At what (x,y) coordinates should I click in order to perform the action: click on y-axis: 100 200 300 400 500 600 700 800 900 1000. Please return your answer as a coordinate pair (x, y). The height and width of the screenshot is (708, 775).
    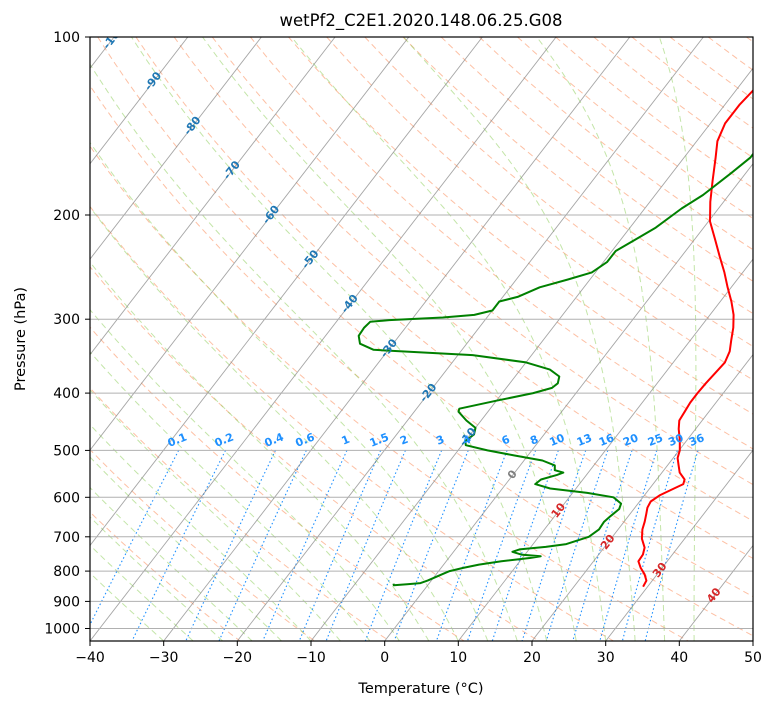
    Looking at the image, I should click on (67, 334).